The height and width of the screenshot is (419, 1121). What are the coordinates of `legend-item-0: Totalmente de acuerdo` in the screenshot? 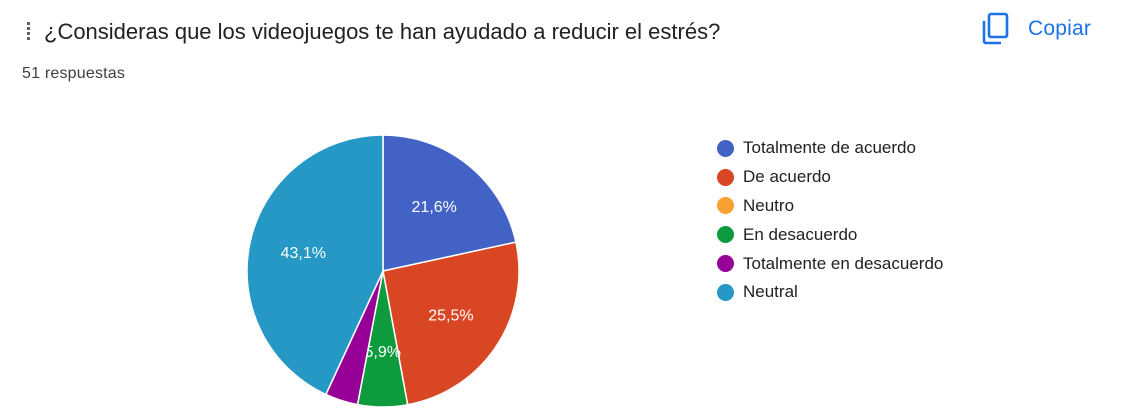 It's located at (830, 148).